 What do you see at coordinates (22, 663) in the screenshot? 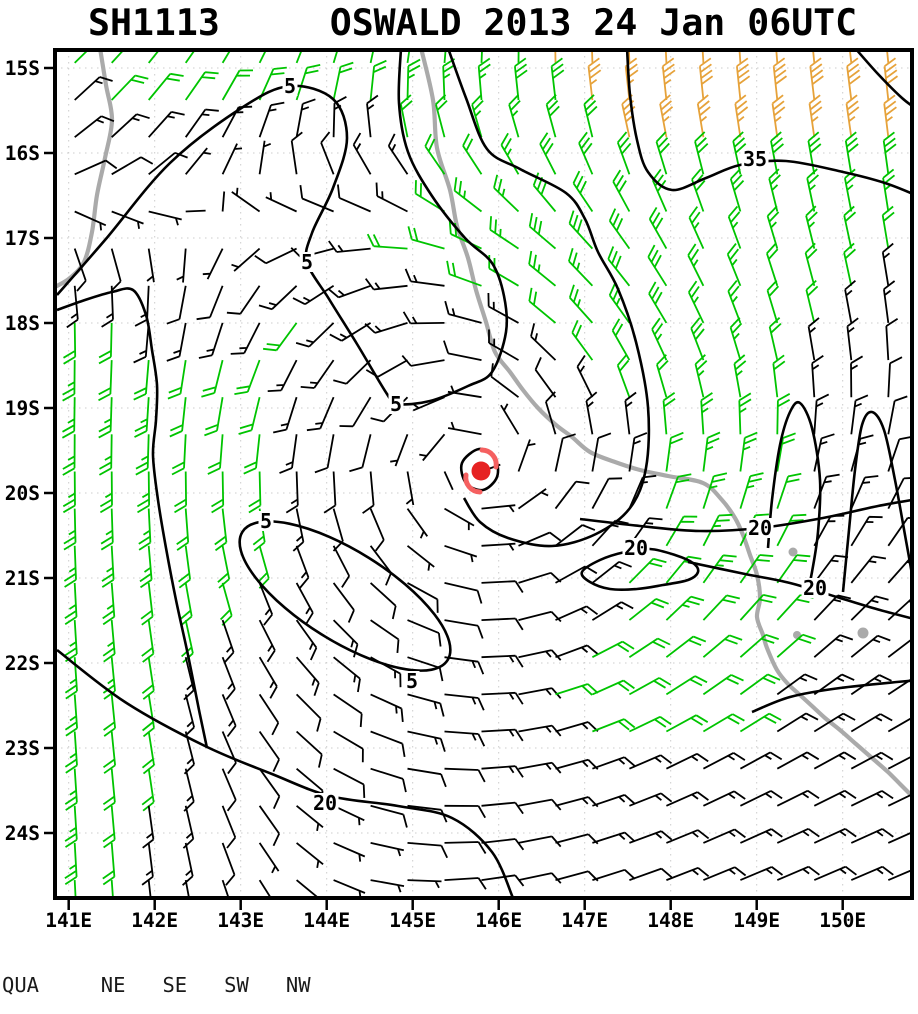
I see `lat-tick-label: 22S` at bounding box center [22, 663].